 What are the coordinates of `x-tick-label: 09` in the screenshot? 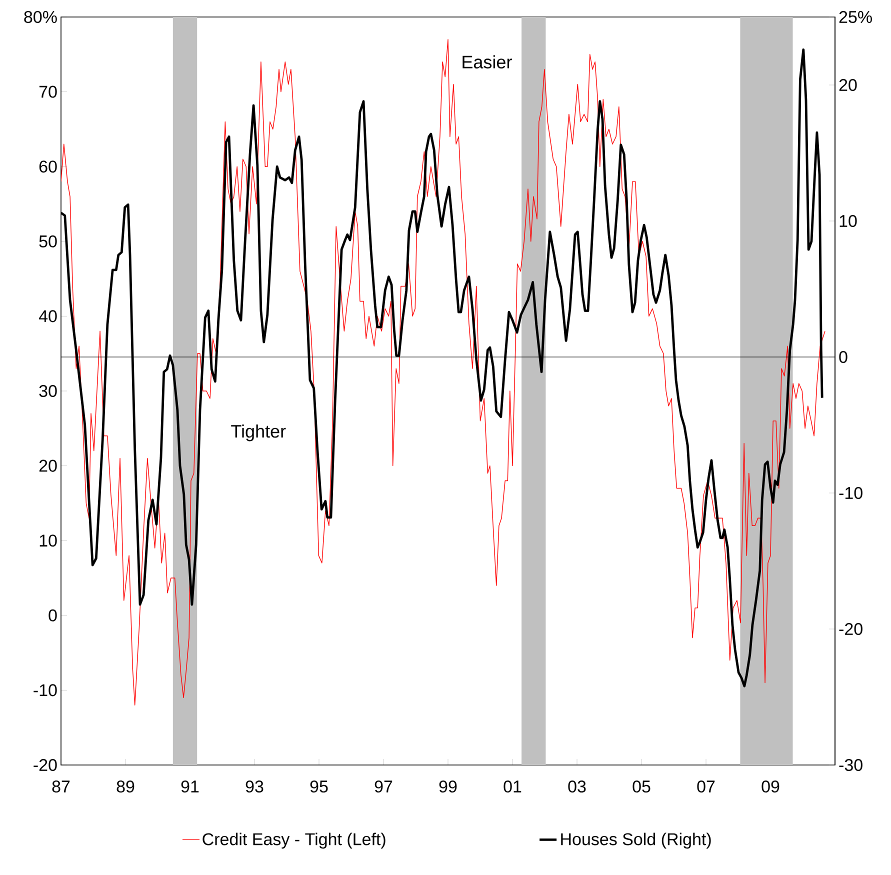 It's located at (771, 786).